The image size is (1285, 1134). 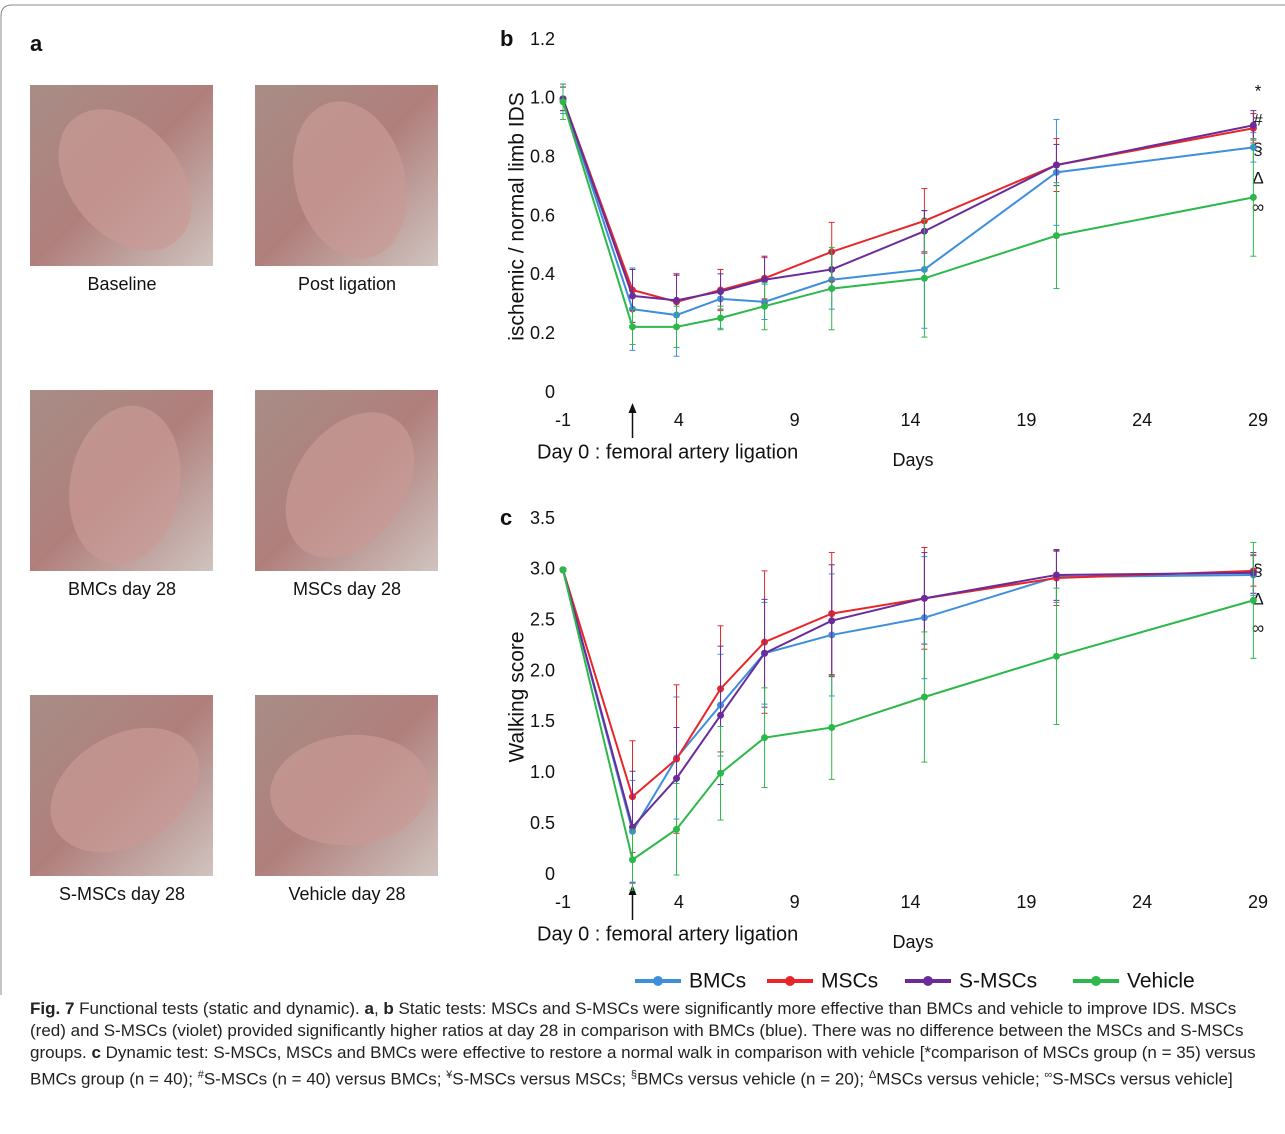 I want to click on x-tick-label: 24, so click(x=1142, y=902).